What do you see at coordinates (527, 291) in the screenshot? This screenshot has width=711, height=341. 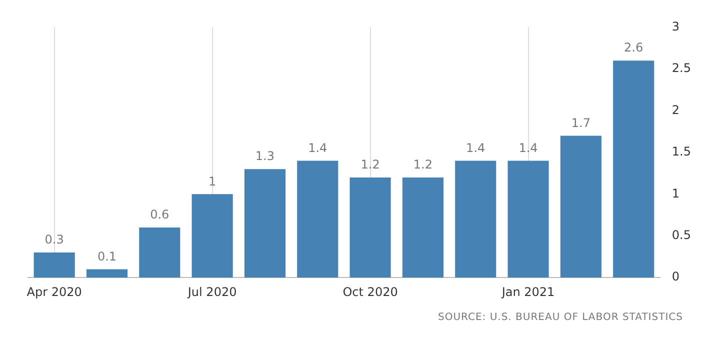 I see `x-tick-label: Jan 2021` at bounding box center [527, 291].